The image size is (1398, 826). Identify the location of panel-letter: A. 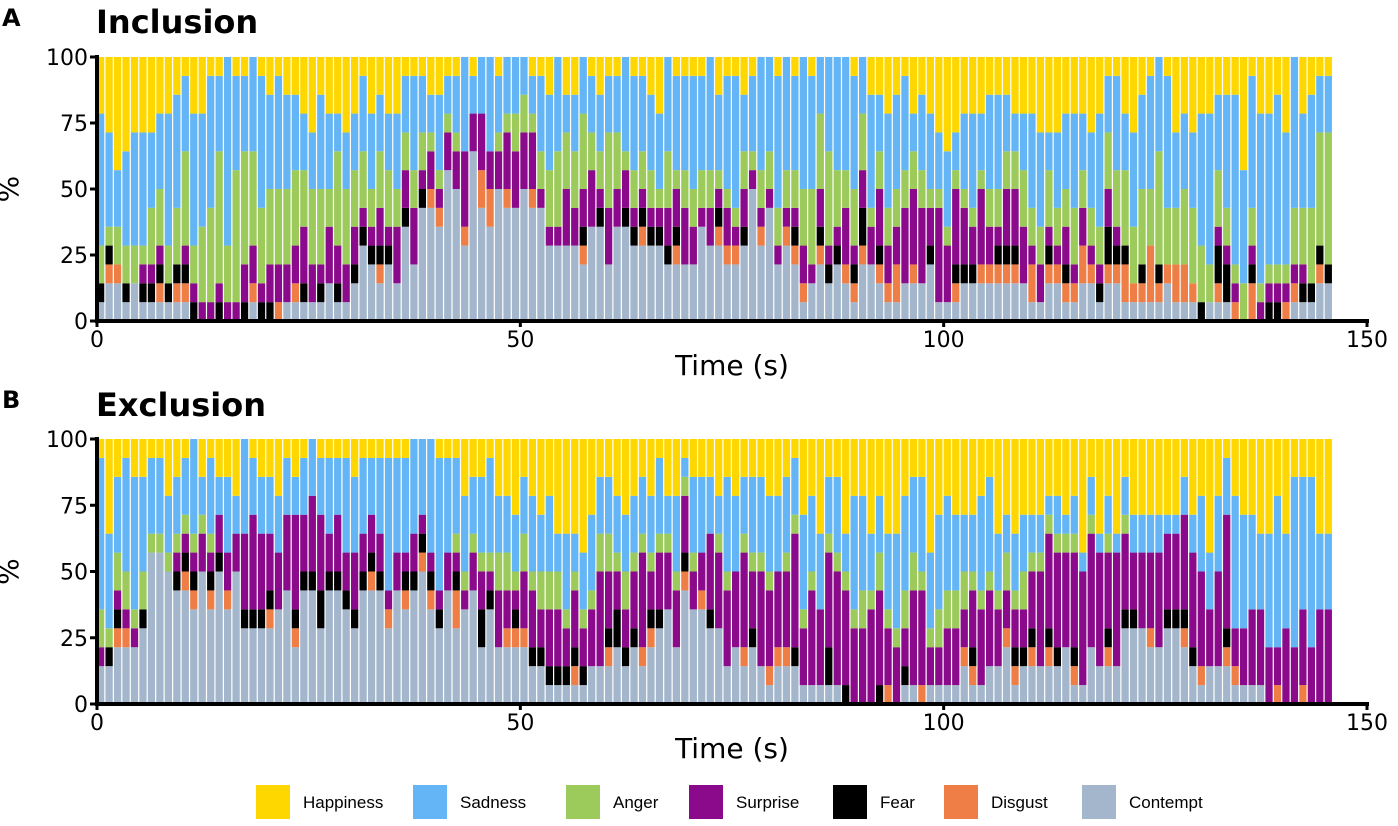
(11, 18).